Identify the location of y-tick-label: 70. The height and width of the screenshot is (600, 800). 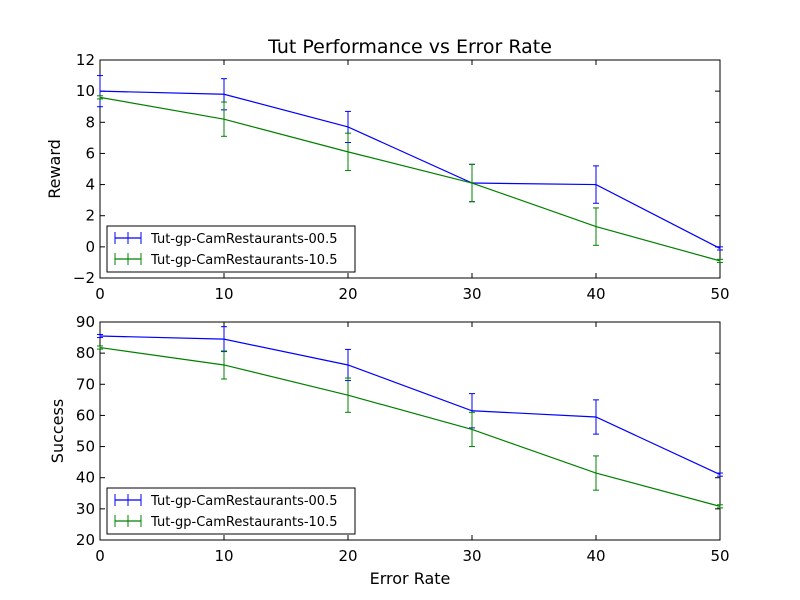
(85, 384).